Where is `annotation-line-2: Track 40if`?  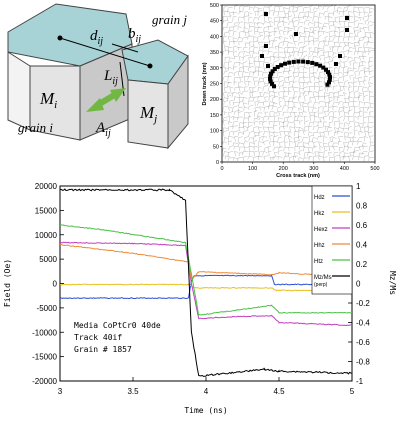
annotation-line-2: Track 40if is located at coordinates (98, 337).